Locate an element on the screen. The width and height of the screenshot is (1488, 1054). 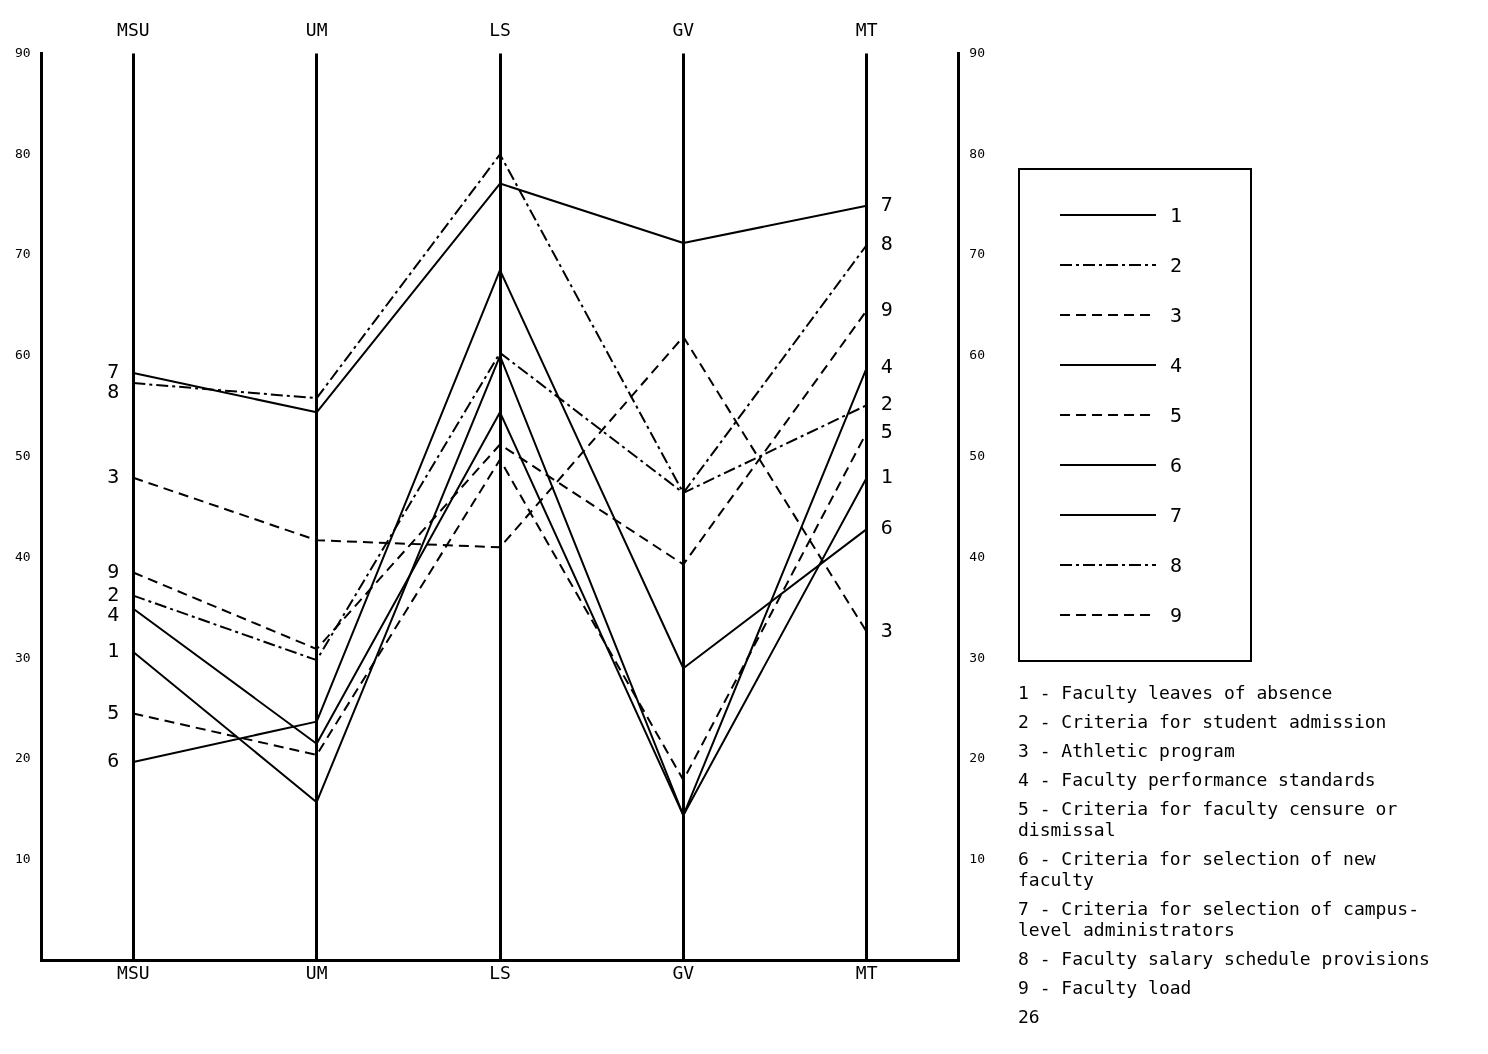
y2-tick-label: 30 is located at coordinates (977, 657).